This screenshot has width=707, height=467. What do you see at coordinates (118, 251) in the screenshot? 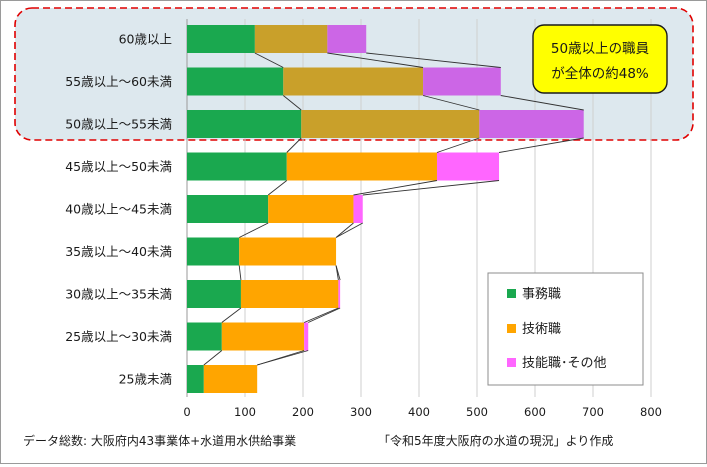
I see `category-label: 35歳以上〜40未満` at bounding box center [118, 251].